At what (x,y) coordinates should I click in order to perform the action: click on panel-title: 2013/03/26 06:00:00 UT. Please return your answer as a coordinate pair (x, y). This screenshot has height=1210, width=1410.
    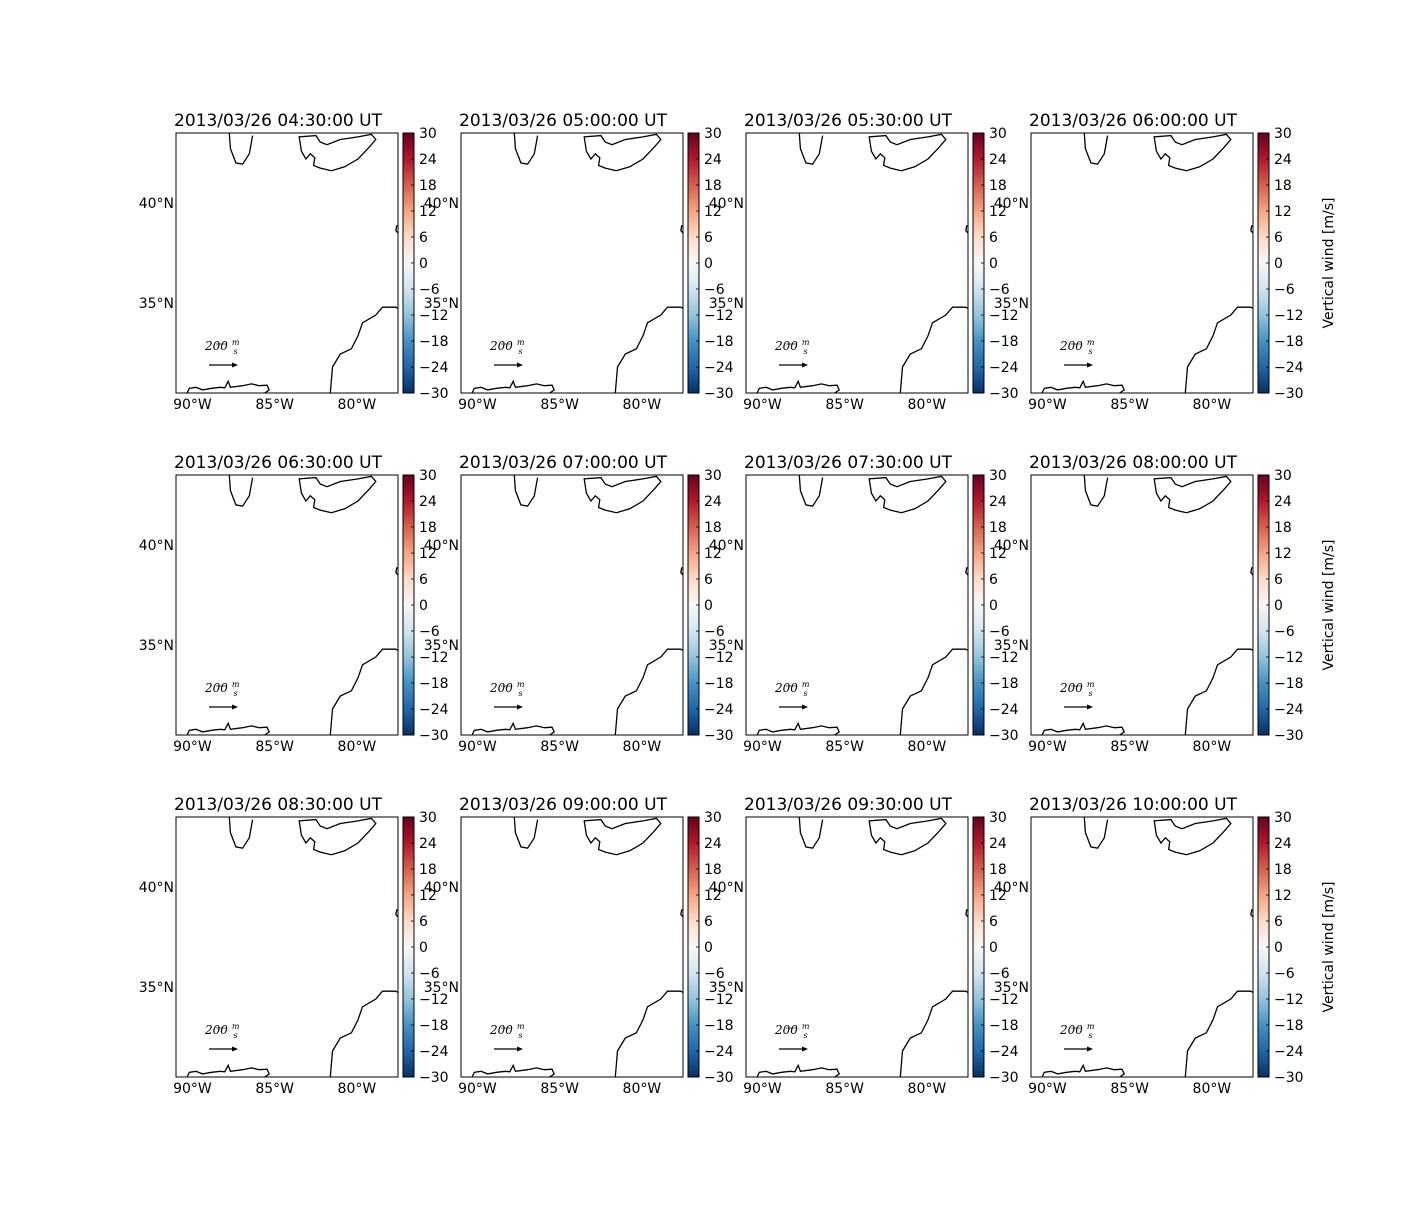
    Looking at the image, I should click on (1133, 121).